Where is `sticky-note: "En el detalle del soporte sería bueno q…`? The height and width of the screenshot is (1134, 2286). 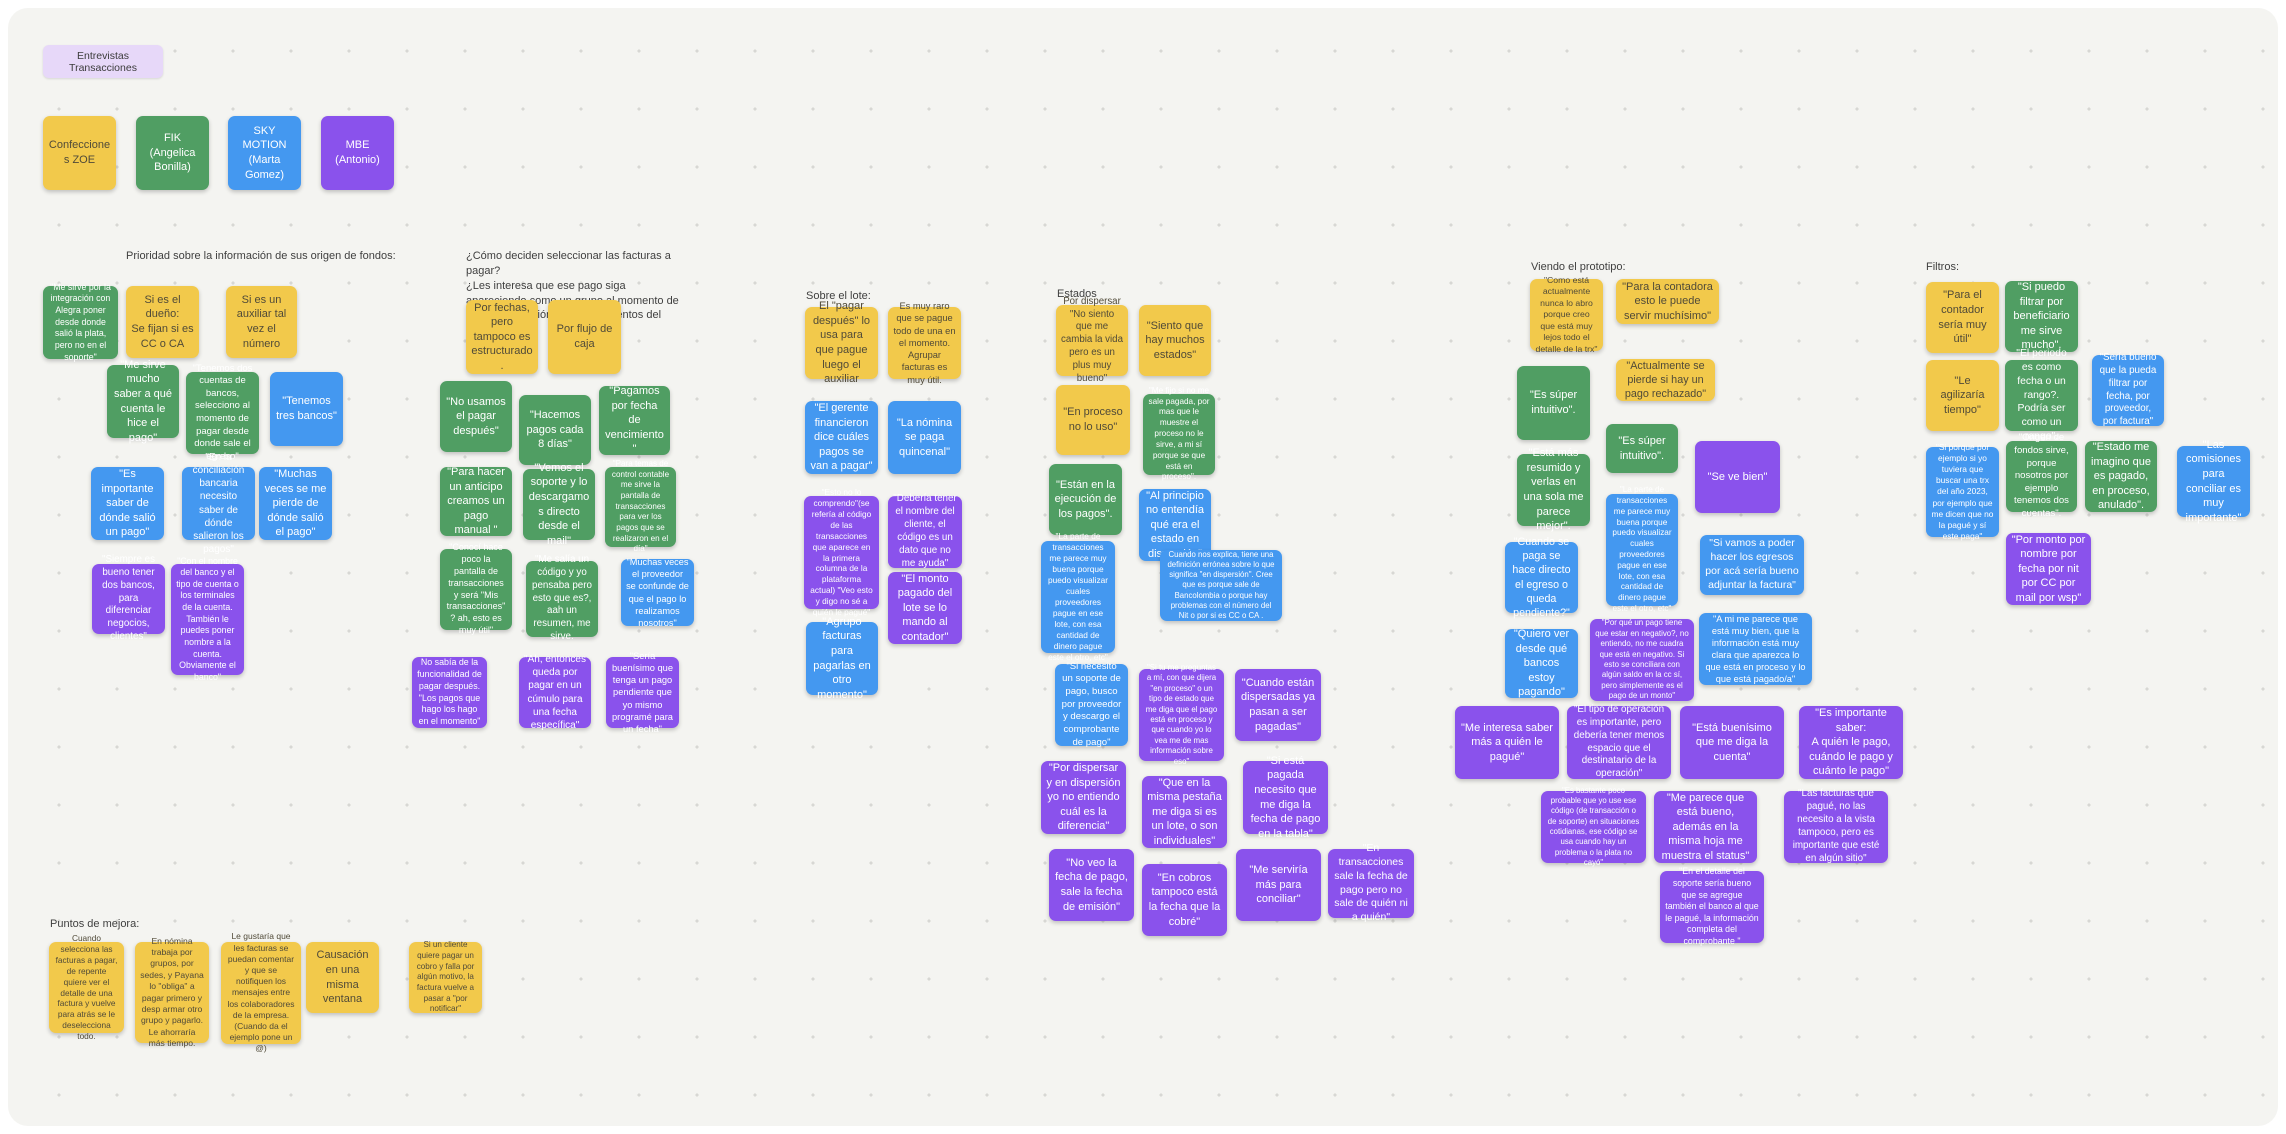
sticky-note: "En el detalle del soporte sería bueno q… is located at coordinates (1712, 906).